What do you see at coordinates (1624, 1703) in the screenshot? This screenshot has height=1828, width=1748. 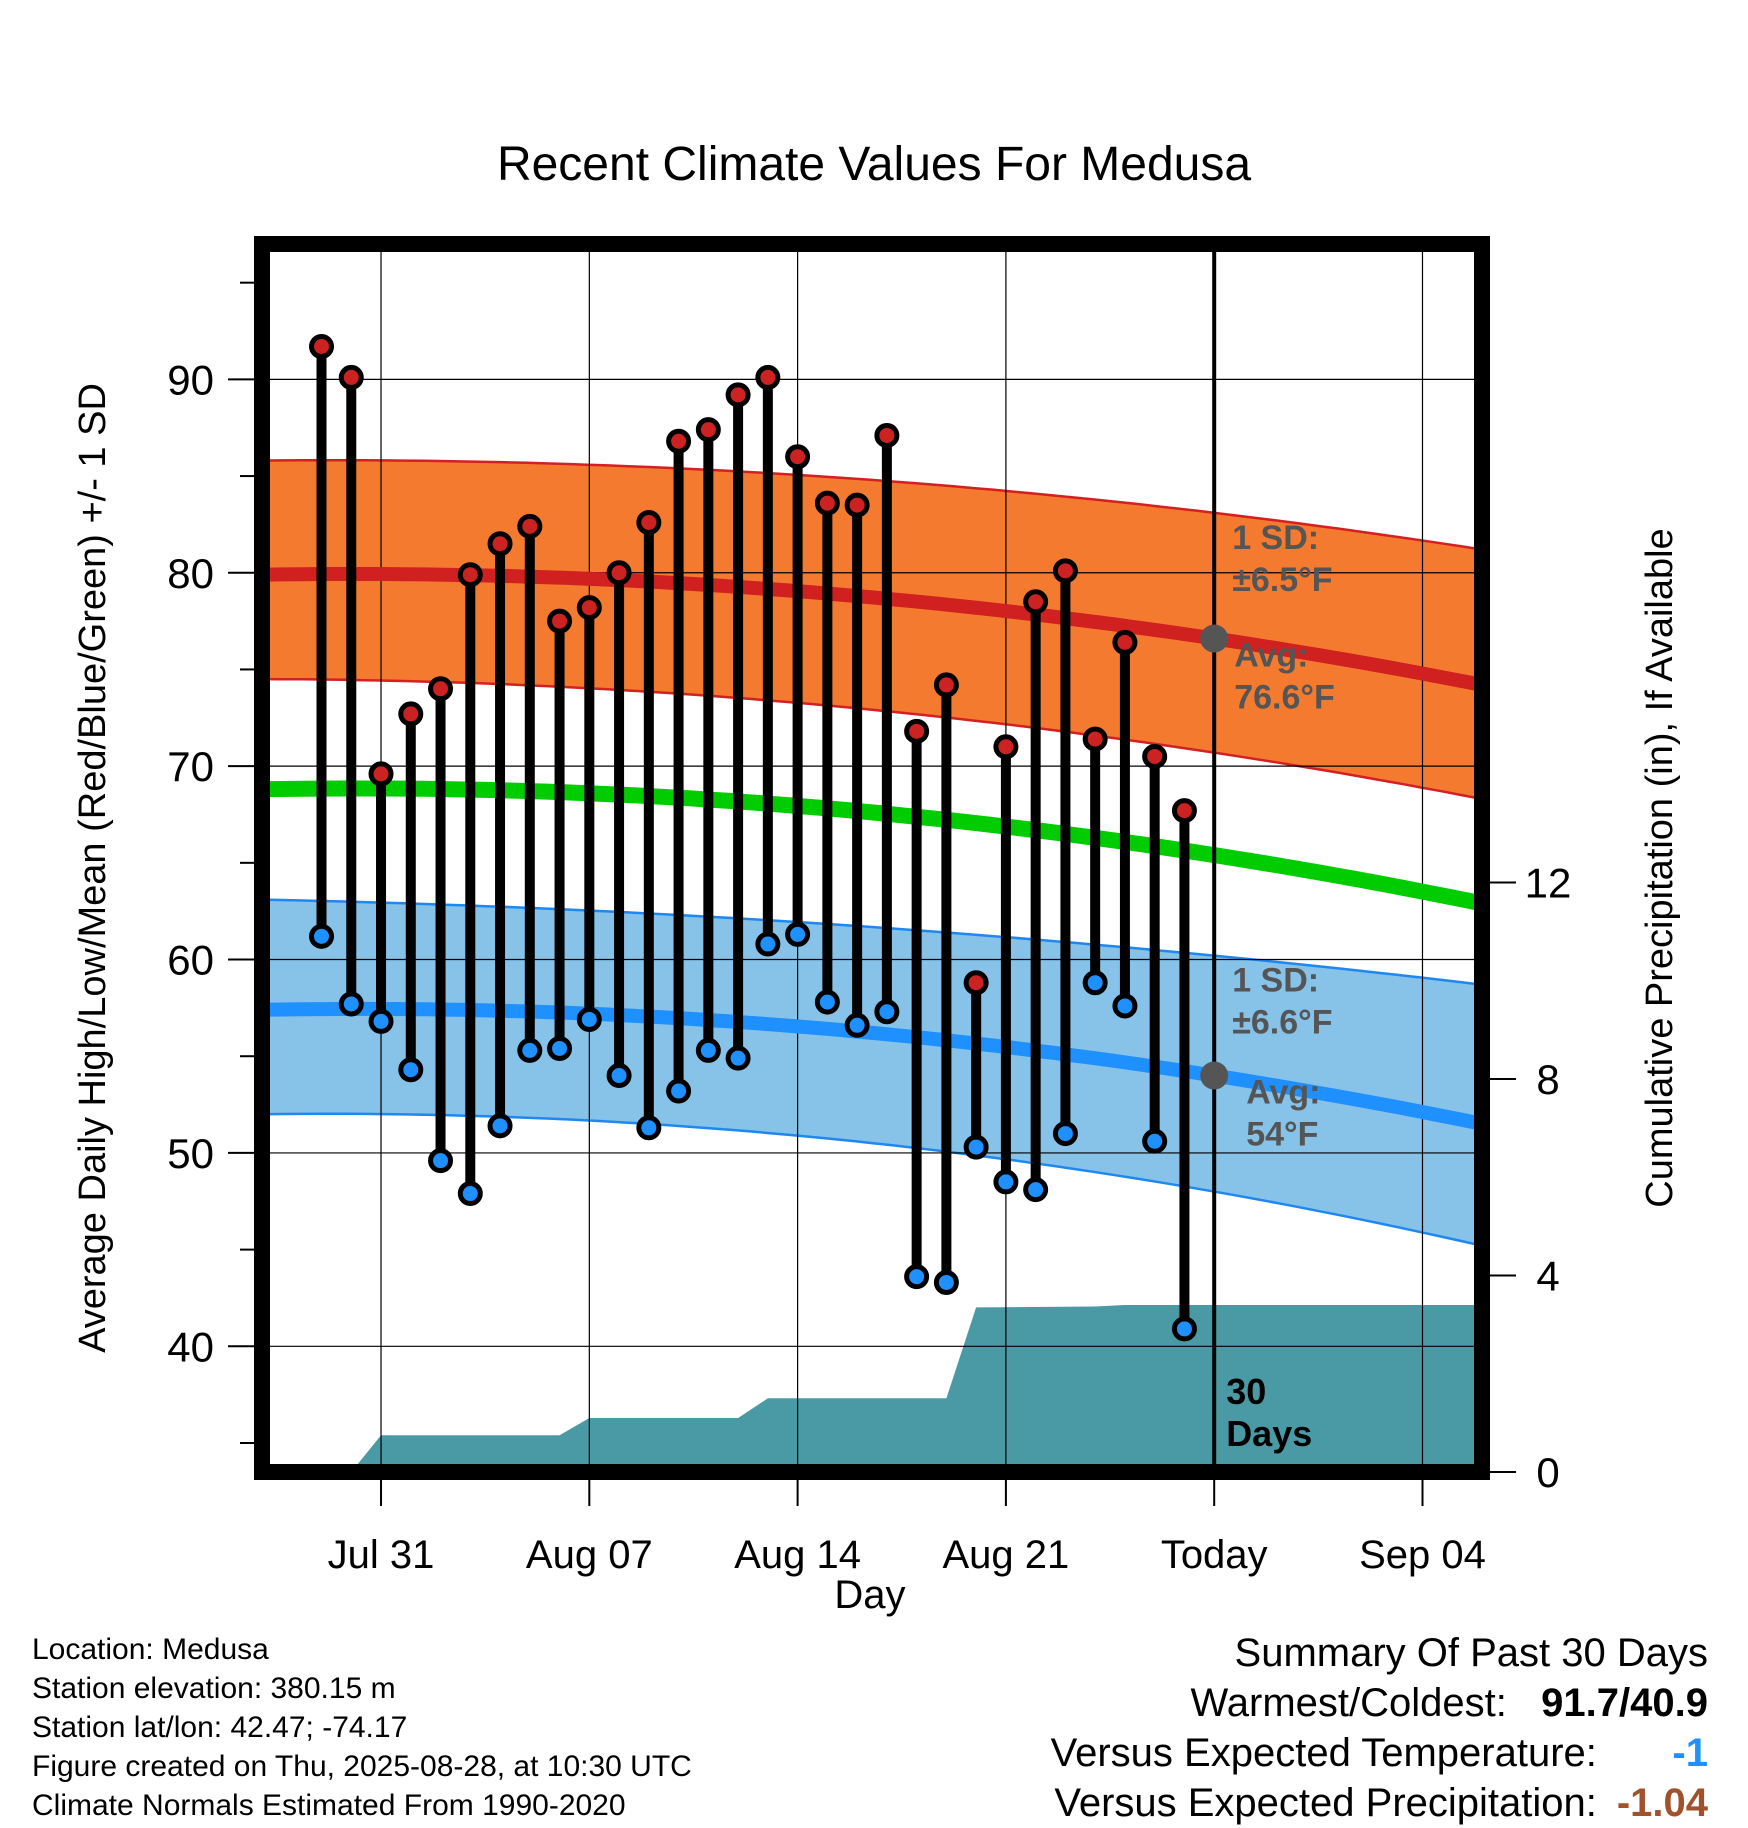 I see `warm-cold-value: 91.7/40.9` at bounding box center [1624, 1703].